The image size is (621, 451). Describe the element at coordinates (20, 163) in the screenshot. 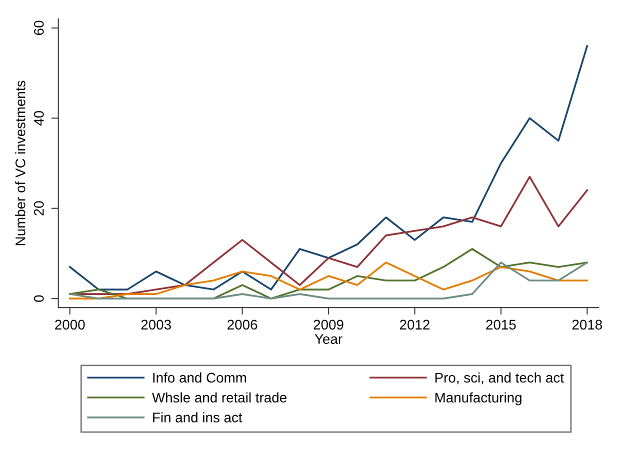

I see `y-axis-title: Number of VC investments` at that location.